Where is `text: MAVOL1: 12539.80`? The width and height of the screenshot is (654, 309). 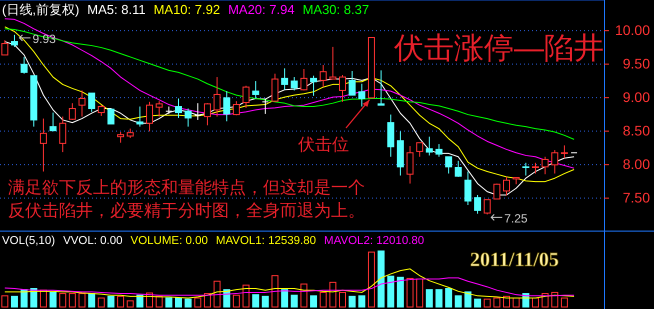
text: MAVOL1: 12539.80 is located at coordinates (266, 241).